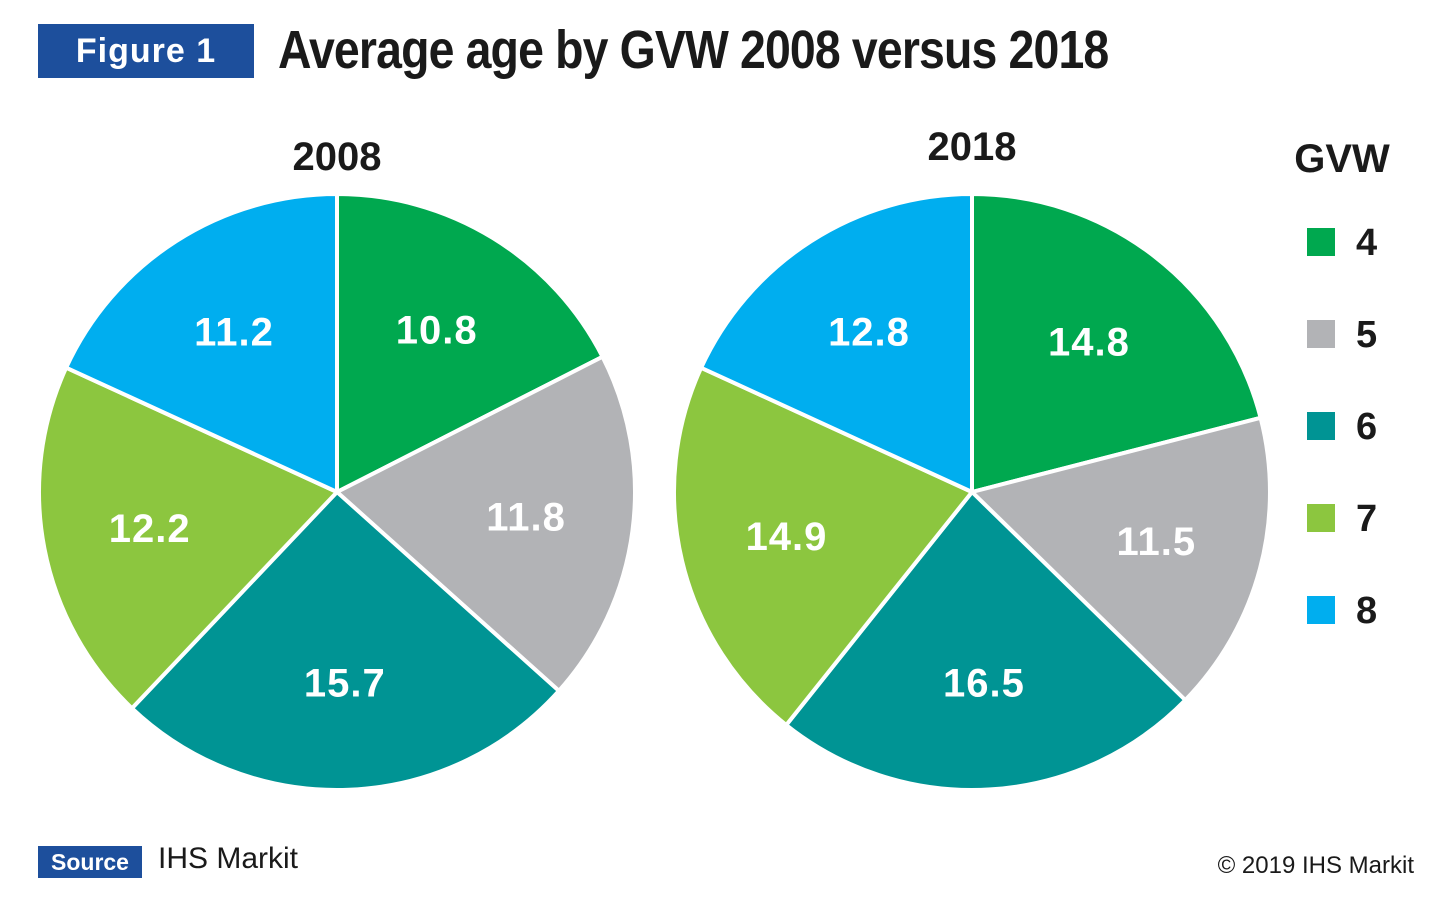  Describe the element at coordinates (869, 333) in the screenshot. I see `data-label: 12.8` at that location.